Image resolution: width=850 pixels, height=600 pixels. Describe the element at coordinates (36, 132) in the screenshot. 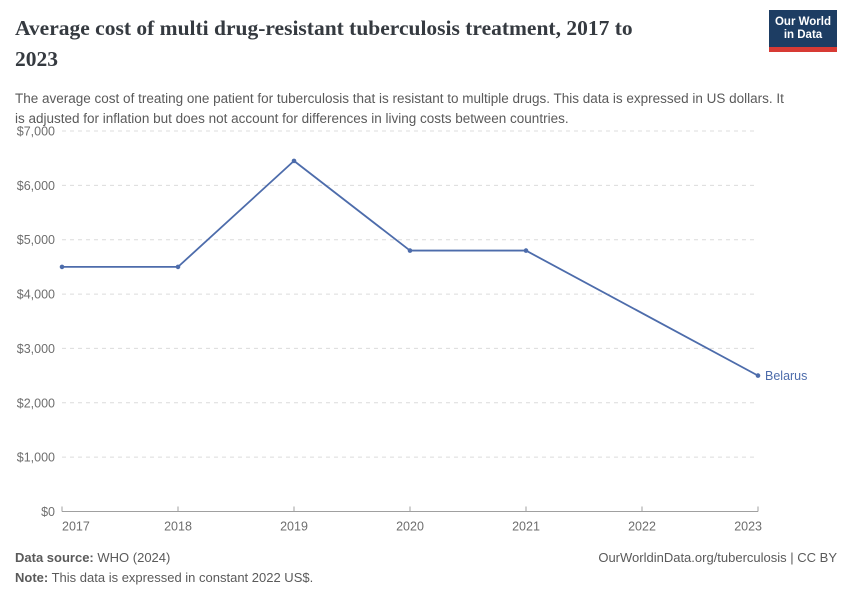

I see `y-axis-tick-label: $7,000` at that location.